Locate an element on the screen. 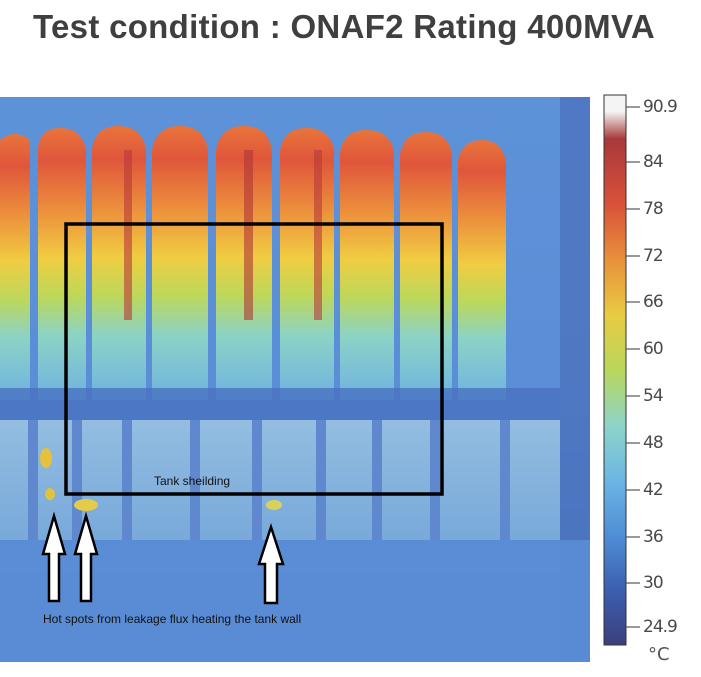 This screenshot has height=677, width=701. tank-shielding-label: Tank sheilding is located at coordinates (192, 481).